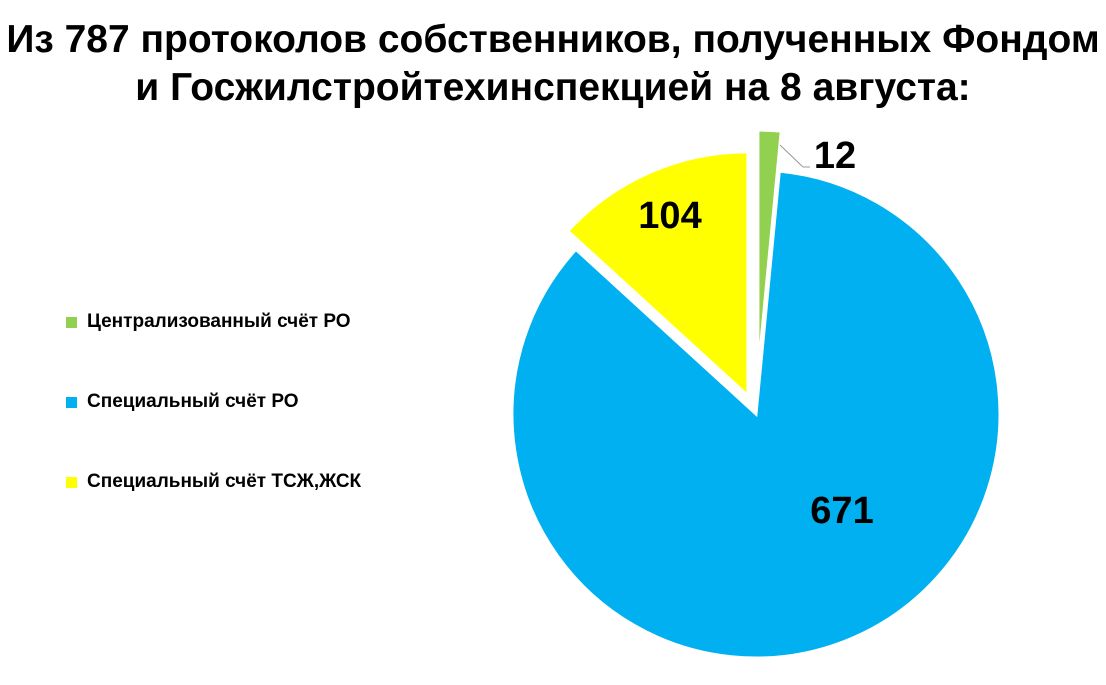 The width and height of the screenshot is (1106, 685). Describe the element at coordinates (224, 481) in the screenshot. I see `legend-label: Специальный счёт ТСЖ,ЖСК` at that location.